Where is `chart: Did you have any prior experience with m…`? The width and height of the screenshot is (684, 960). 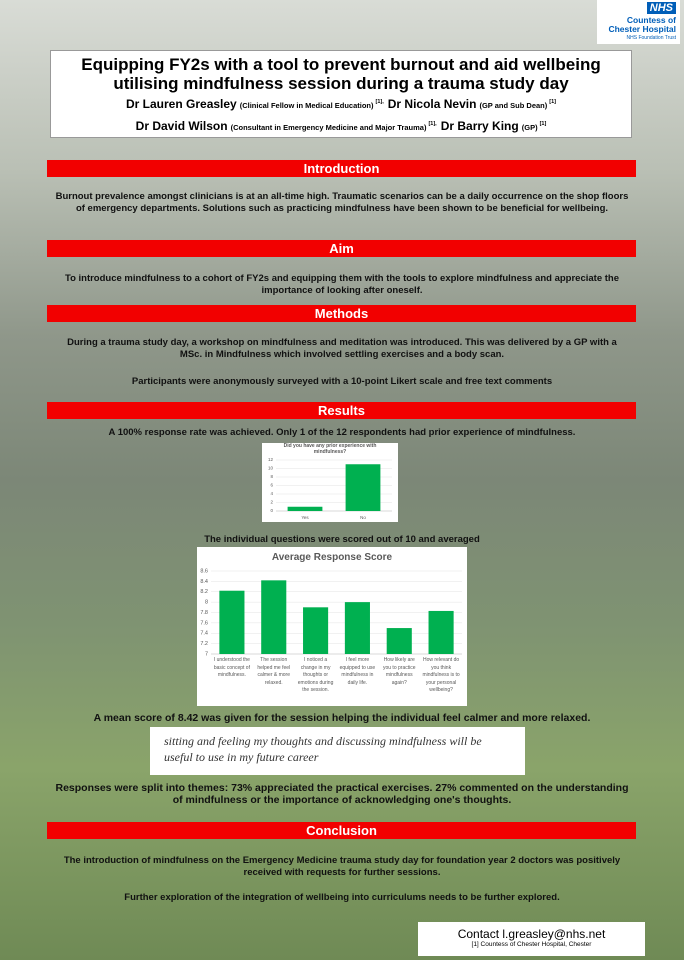
chart: Did you have any prior experience with m… is located at coordinates (330, 482).